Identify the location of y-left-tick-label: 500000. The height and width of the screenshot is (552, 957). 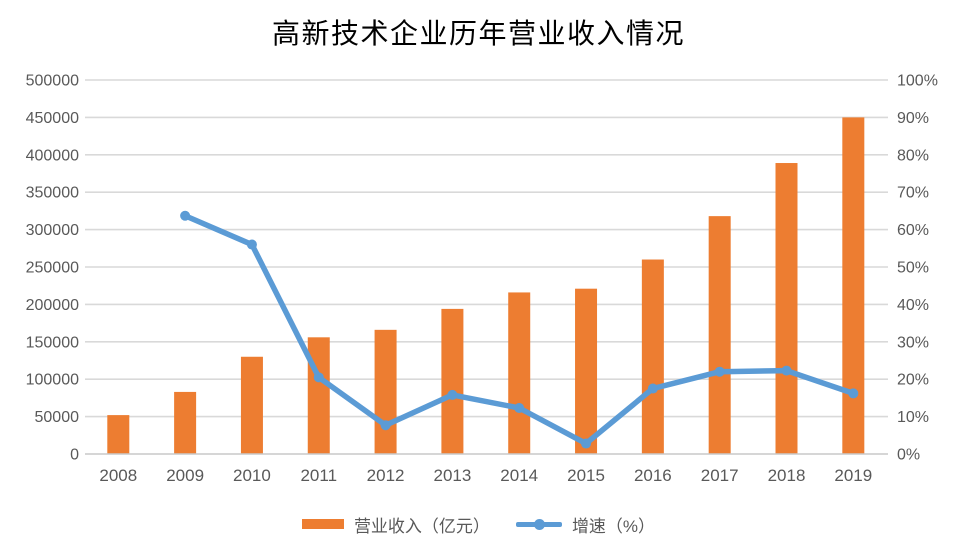
(52, 81).